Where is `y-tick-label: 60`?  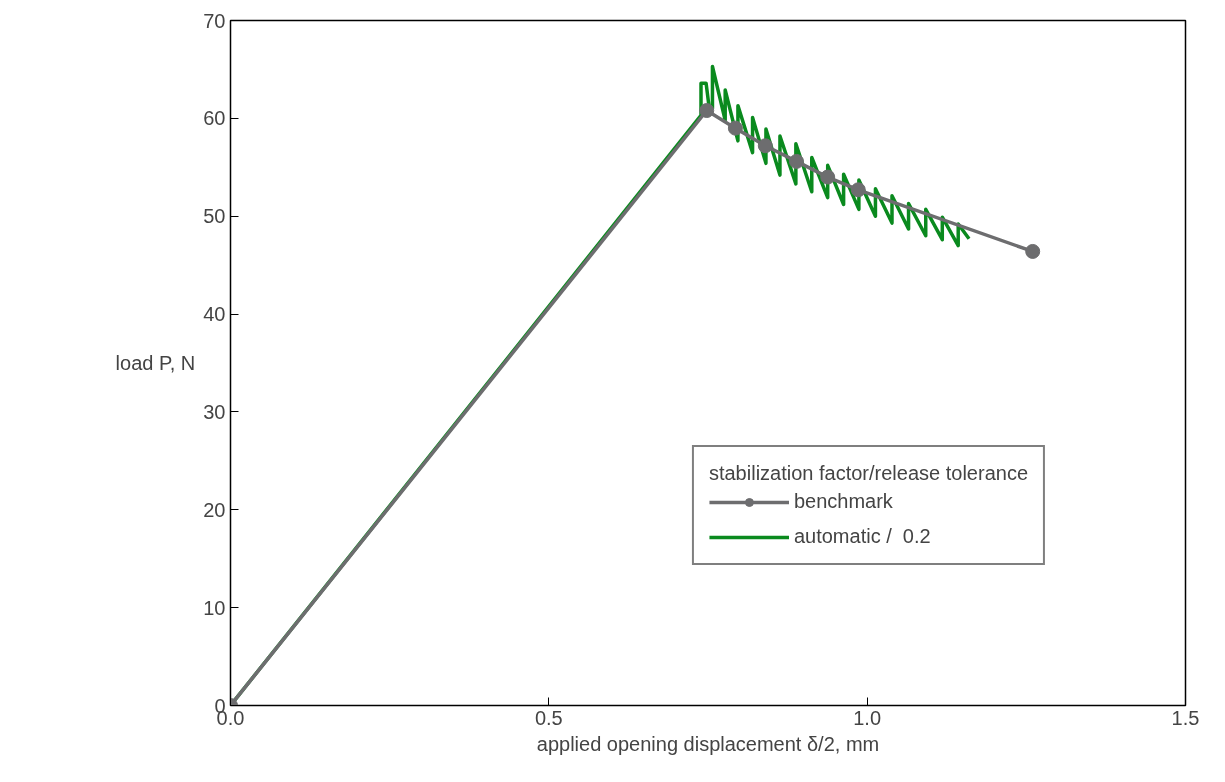 y-tick-label: 60 is located at coordinates (214, 118).